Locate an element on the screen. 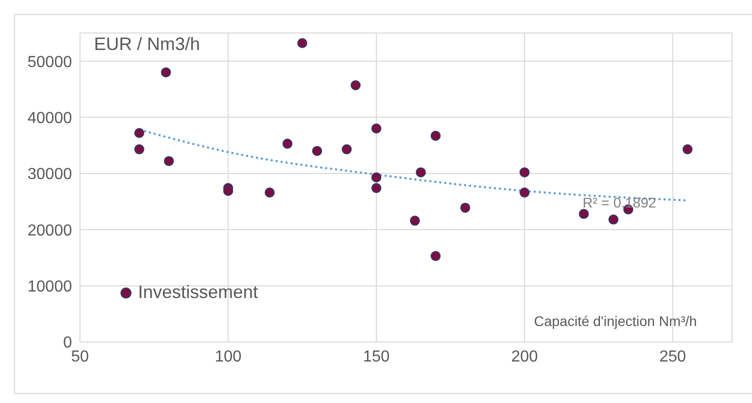 This screenshot has width=752, height=403. x-tick-label: 250 is located at coordinates (672, 357).